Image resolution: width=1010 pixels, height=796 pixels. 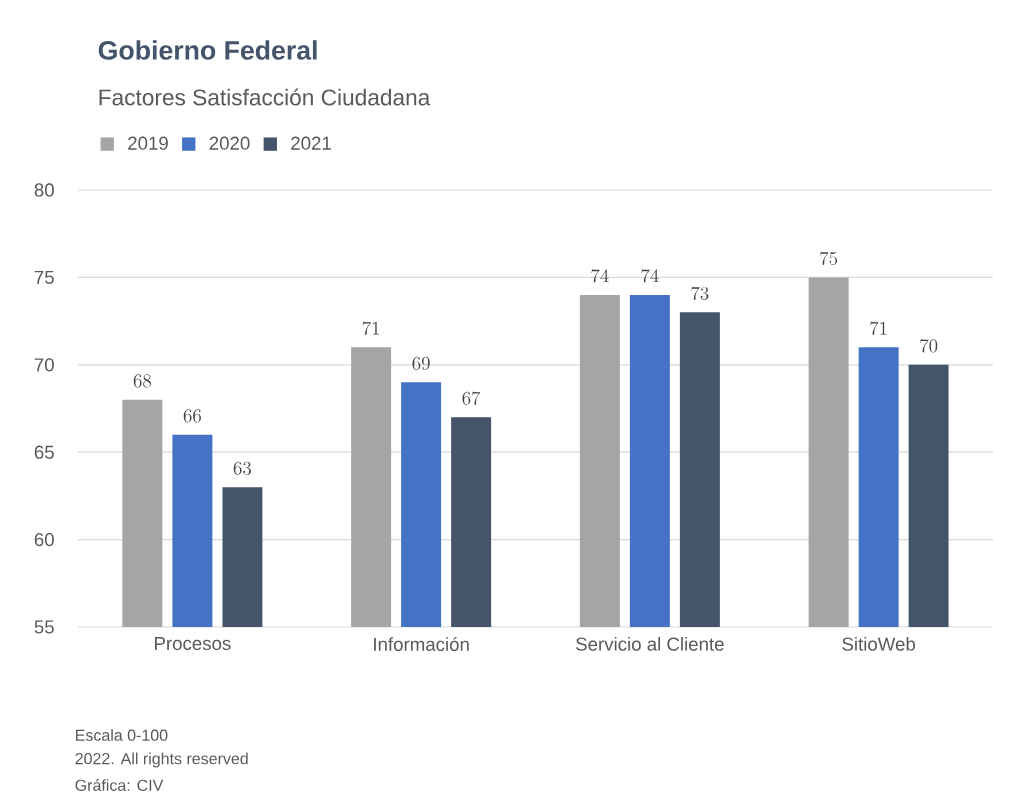 What do you see at coordinates (929, 346) in the screenshot?
I see `data-label: 70` at bounding box center [929, 346].